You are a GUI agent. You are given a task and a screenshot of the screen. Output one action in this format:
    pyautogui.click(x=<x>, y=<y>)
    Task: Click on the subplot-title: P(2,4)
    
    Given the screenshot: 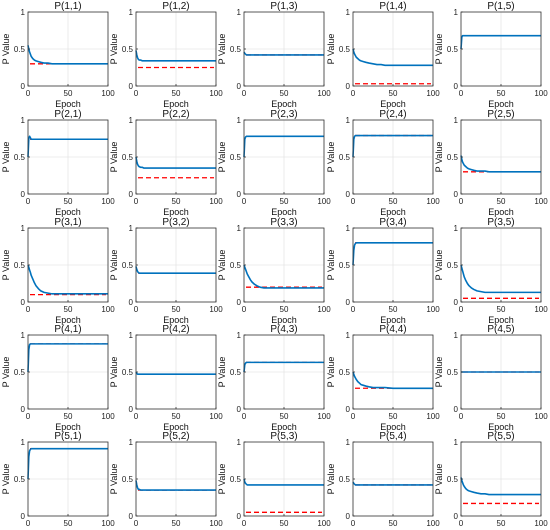 What is the action you would take?
    pyautogui.click(x=392, y=114)
    